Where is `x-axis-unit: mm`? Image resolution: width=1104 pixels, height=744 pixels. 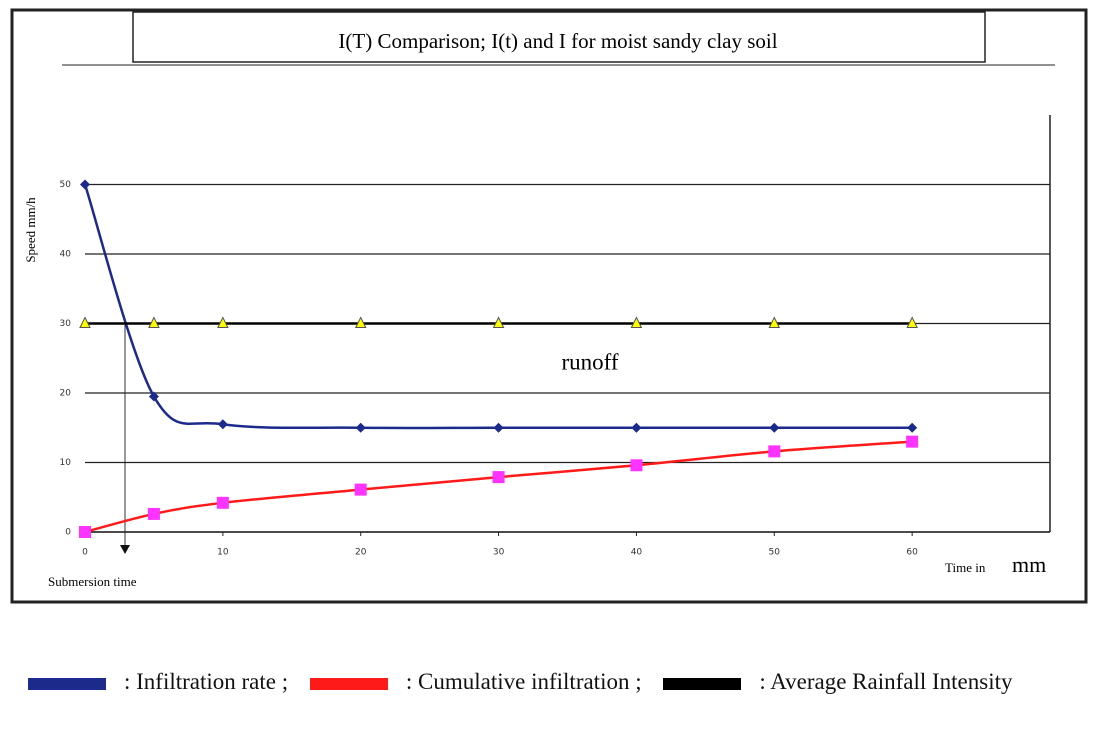
x-axis-unit: mm is located at coordinates (1029, 564).